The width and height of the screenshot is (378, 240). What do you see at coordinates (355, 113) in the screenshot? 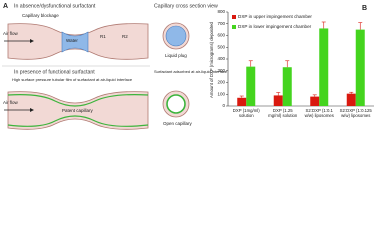
I see `x-tick-label: S2:DXP (1:0.125 w/w) liposomes` at bounding box center [355, 113].